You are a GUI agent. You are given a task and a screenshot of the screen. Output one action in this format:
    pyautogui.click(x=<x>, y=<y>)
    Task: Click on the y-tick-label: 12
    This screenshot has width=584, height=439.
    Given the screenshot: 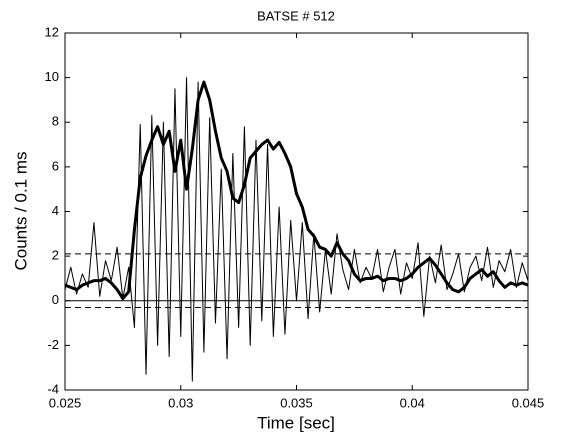 What is the action you would take?
    pyautogui.click(x=52, y=31)
    